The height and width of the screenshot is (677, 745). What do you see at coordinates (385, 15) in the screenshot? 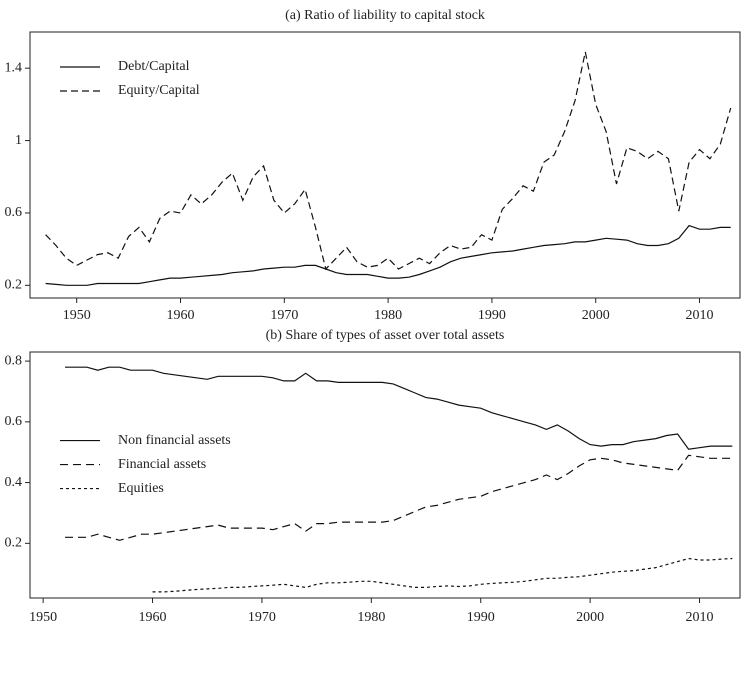
I see `panel-title: (a) Ratio of liability to capital stock` at bounding box center [385, 15].